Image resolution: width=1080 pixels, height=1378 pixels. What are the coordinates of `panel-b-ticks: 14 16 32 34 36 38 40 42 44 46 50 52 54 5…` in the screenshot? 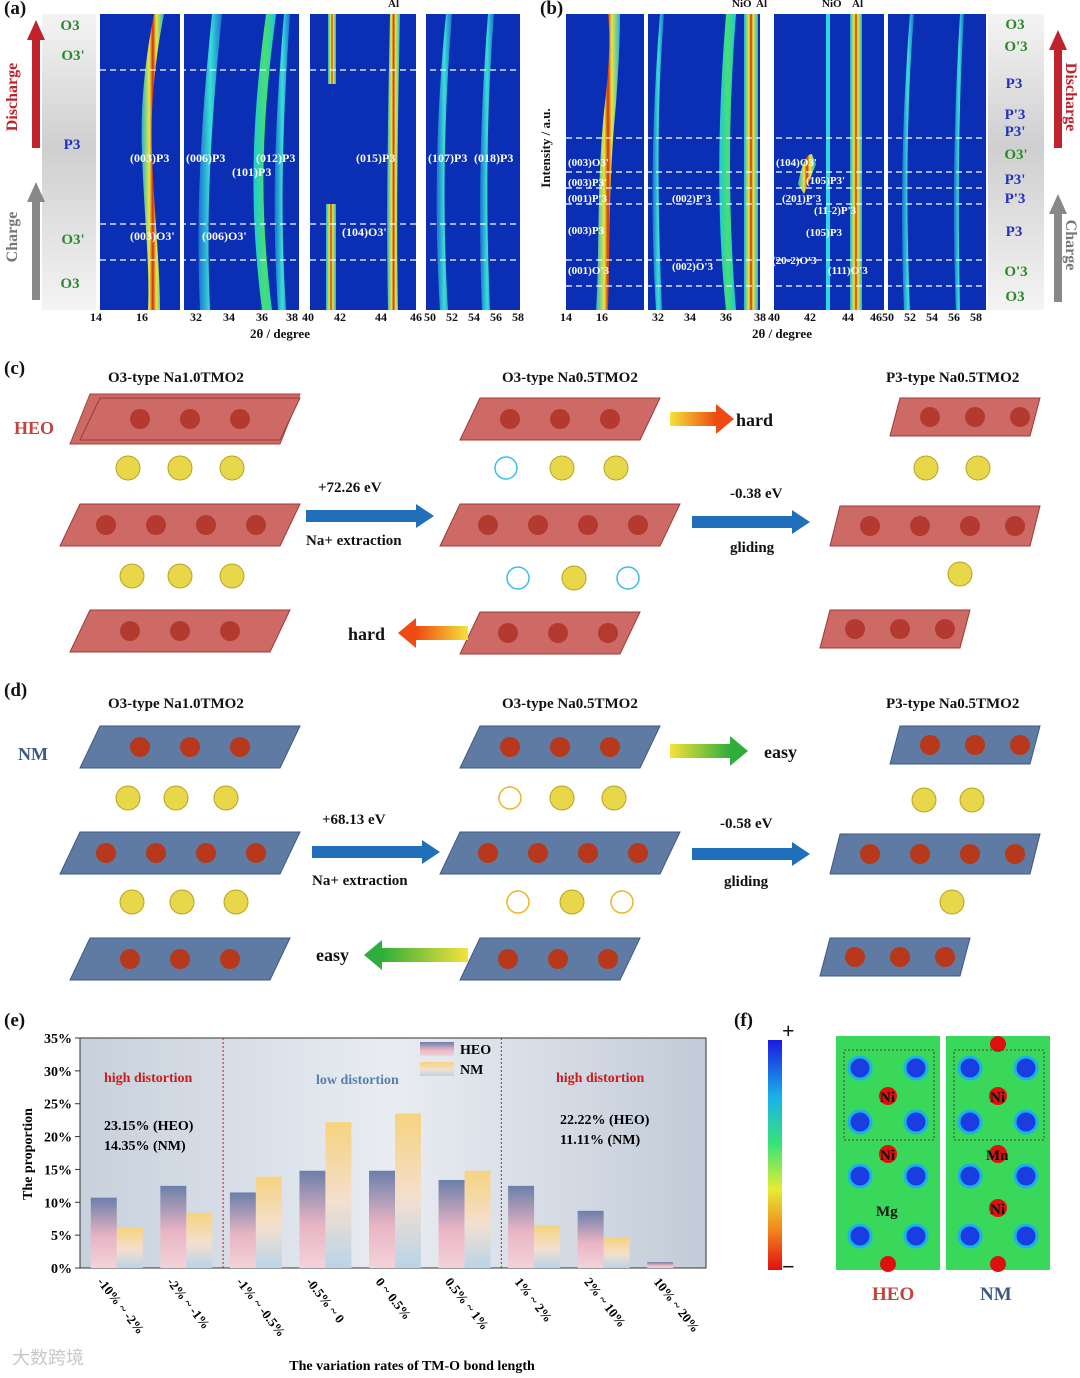 It's located at (776, 318).